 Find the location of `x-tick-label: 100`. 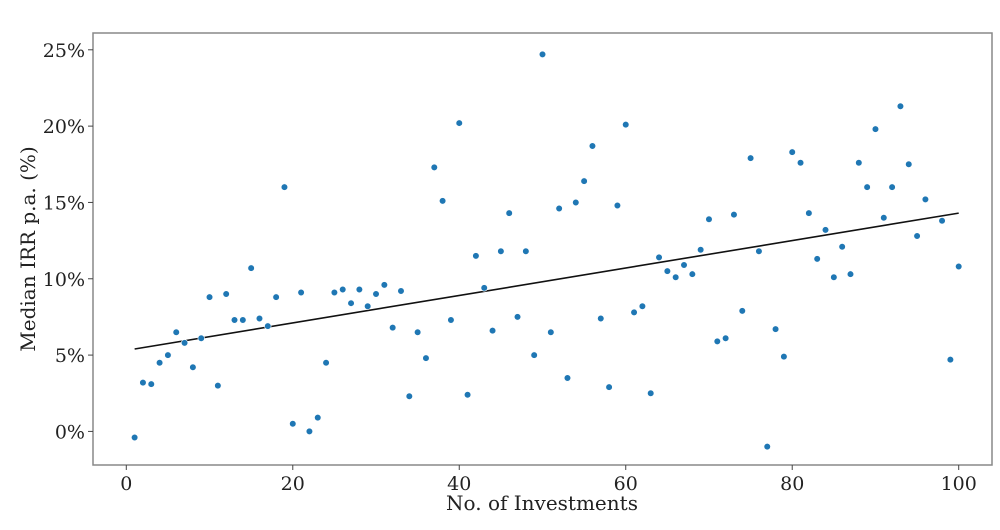

x-tick-label: 100 is located at coordinates (959, 484).